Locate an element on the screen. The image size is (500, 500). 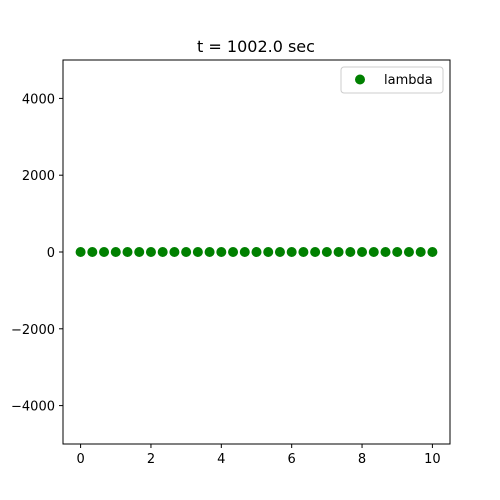
y-tick-label: −2000 is located at coordinates (33, 330).